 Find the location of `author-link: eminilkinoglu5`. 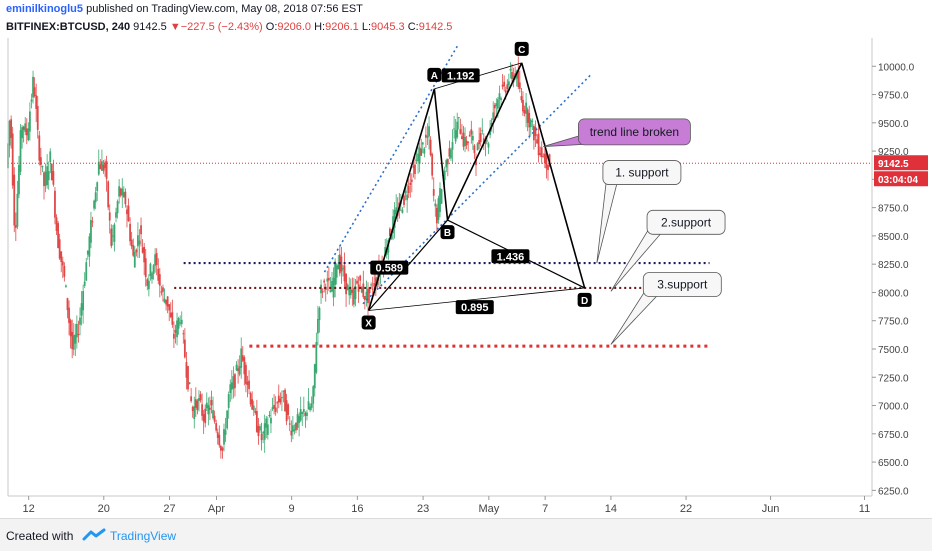

author-link: eminilkinoglu5 is located at coordinates (45, 9).